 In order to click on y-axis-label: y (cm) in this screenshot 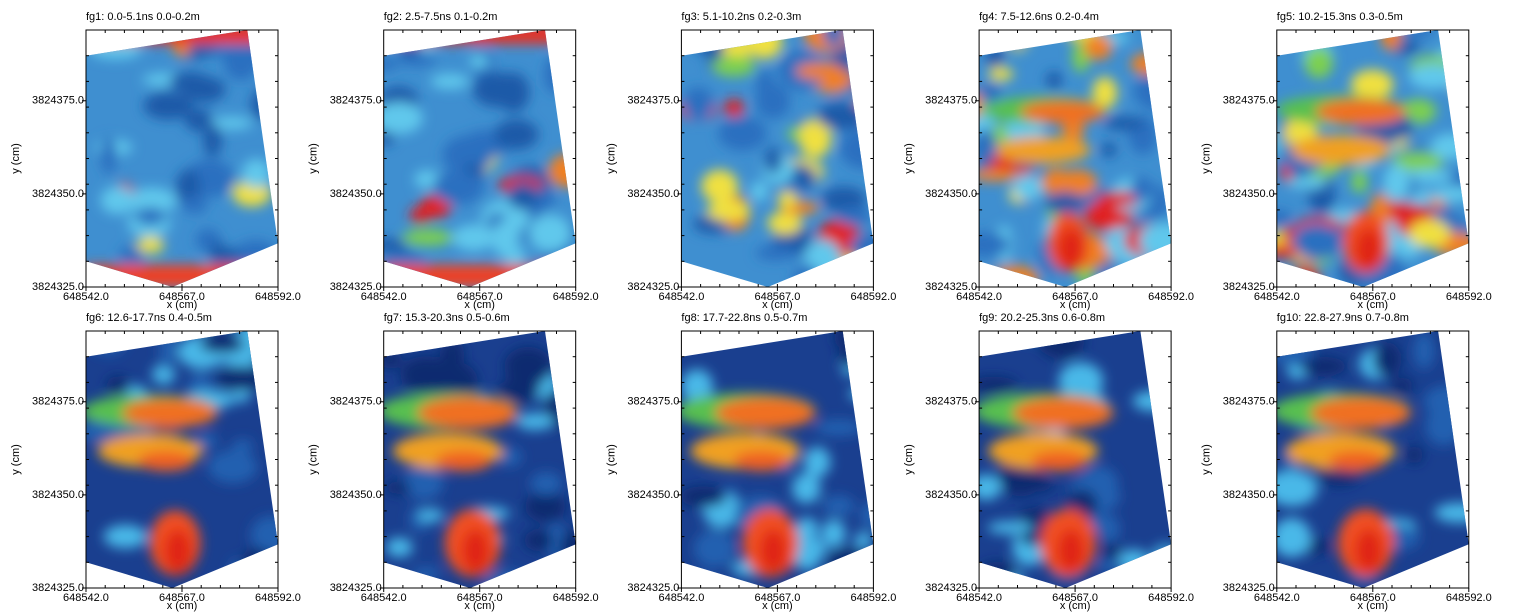, I will do `click(1207, 459)`.